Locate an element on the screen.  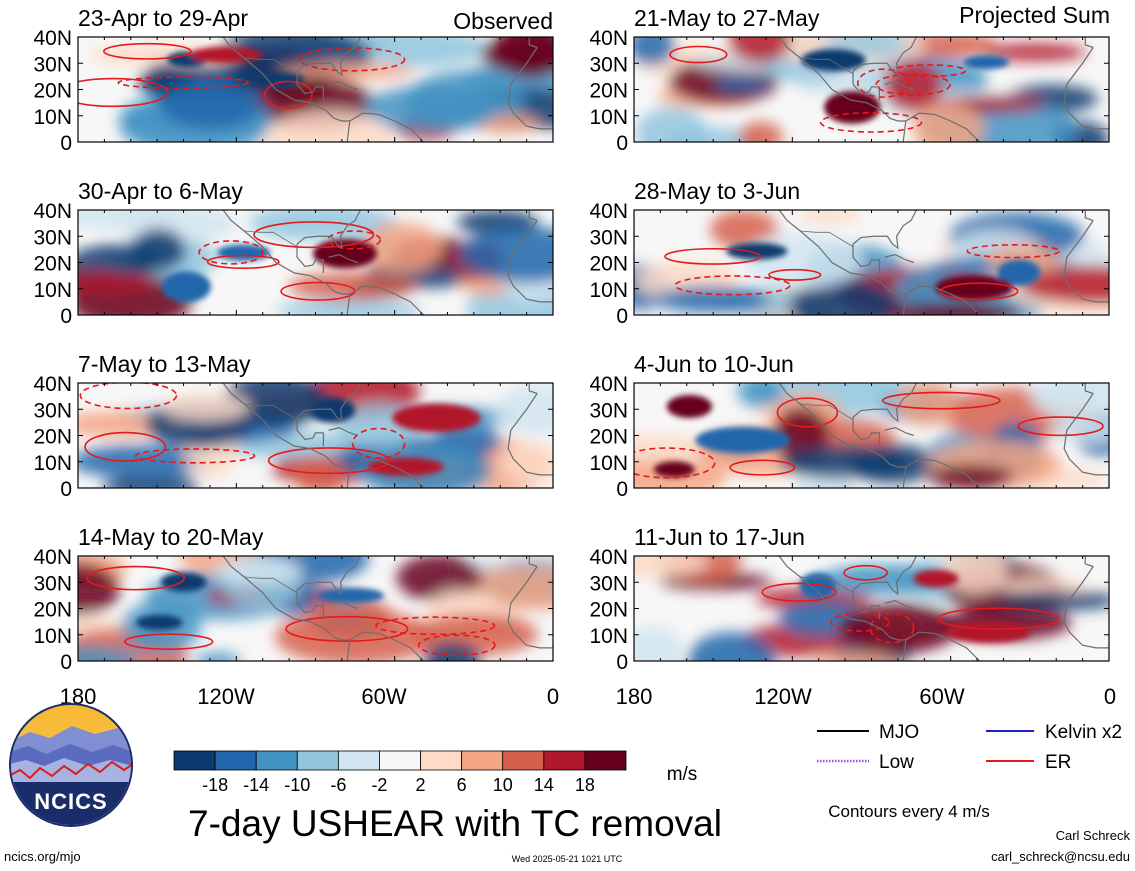
legend-item-kelvin: Kelvin x2 is located at coordinates (1054, 732).